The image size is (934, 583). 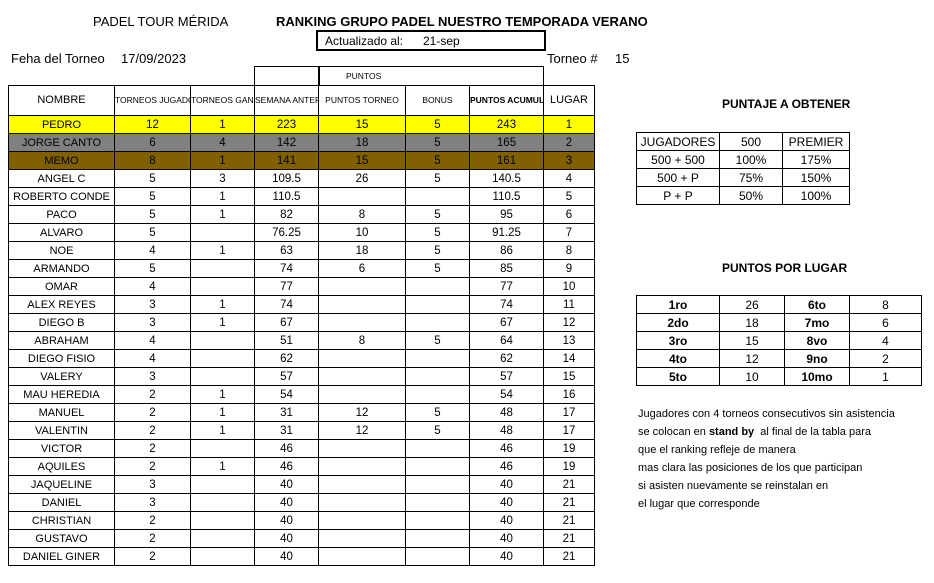 What do you see at coordinates (301, 196) in the screenshot?
I see `table-row: ROBERTO CONDE 5 1 110.5 110.5 5` at bounding box center [301, 196].